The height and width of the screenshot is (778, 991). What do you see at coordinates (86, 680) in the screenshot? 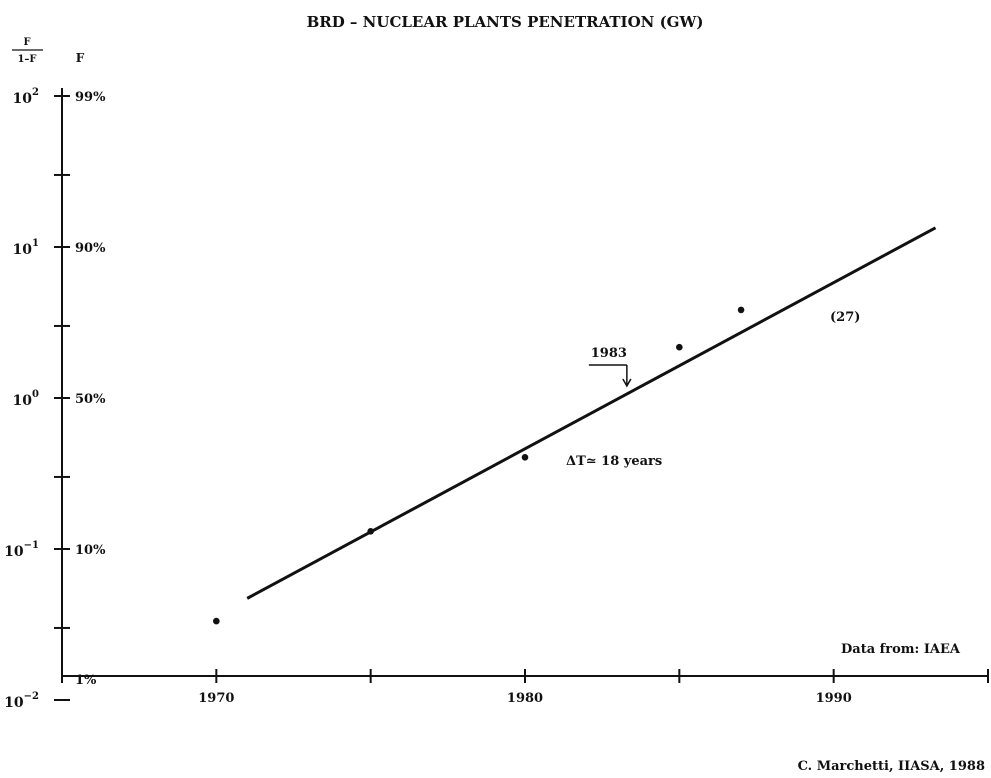
I see `y-tick-percent-4: 1%` at bounding box center [86, 680].